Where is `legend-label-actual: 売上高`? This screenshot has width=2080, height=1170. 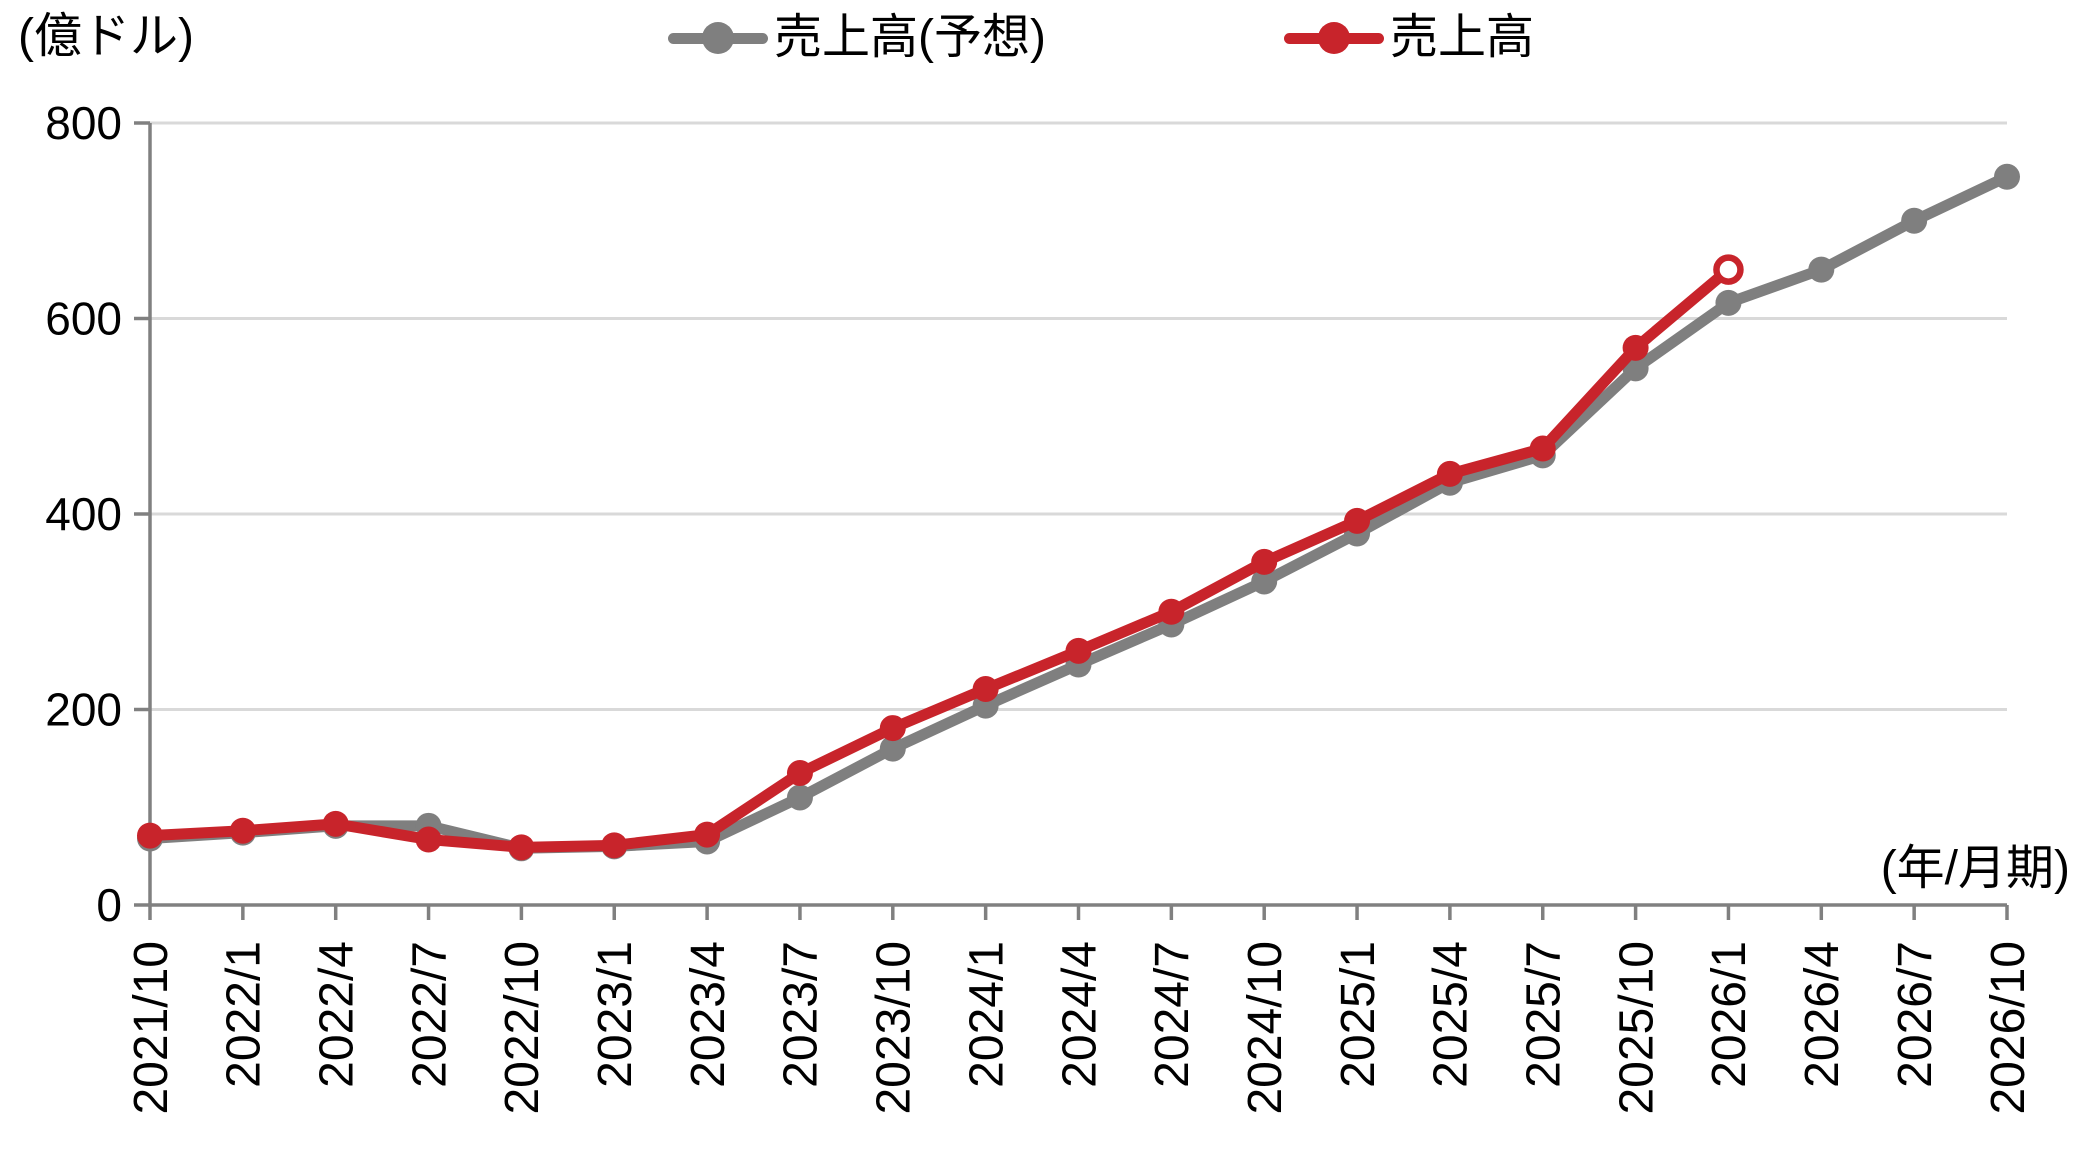
legend-label-actual: 売上高 is located at coordinates (1461, 37).